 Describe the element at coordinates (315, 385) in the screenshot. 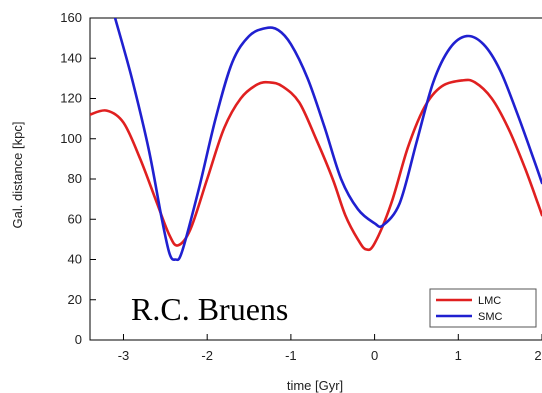

I see `x-axis-label: time [Gyr]` at that location.